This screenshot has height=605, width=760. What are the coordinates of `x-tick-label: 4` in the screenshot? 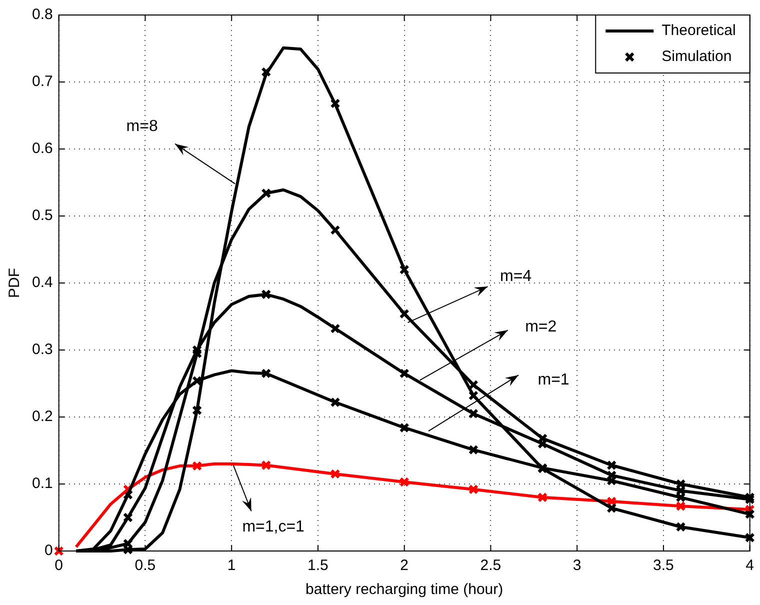 It's located at (750, 565).